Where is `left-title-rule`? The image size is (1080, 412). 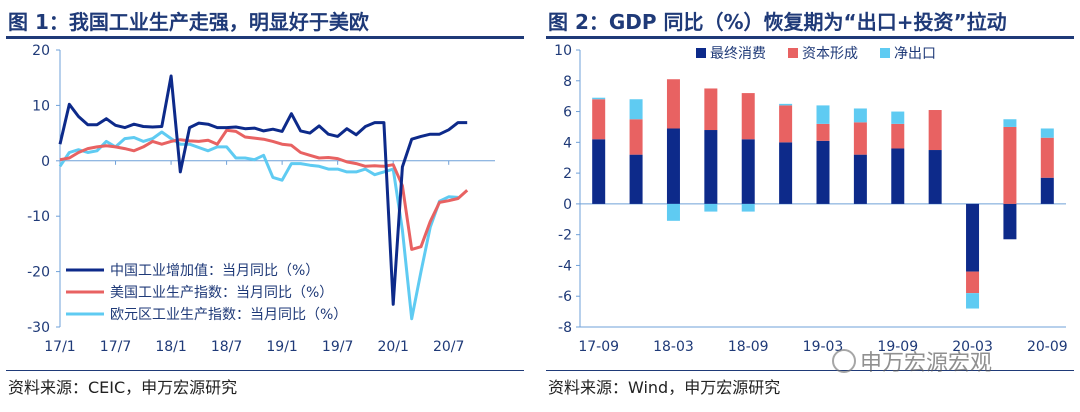 left-title-rule is located at coordinates (265, 37).